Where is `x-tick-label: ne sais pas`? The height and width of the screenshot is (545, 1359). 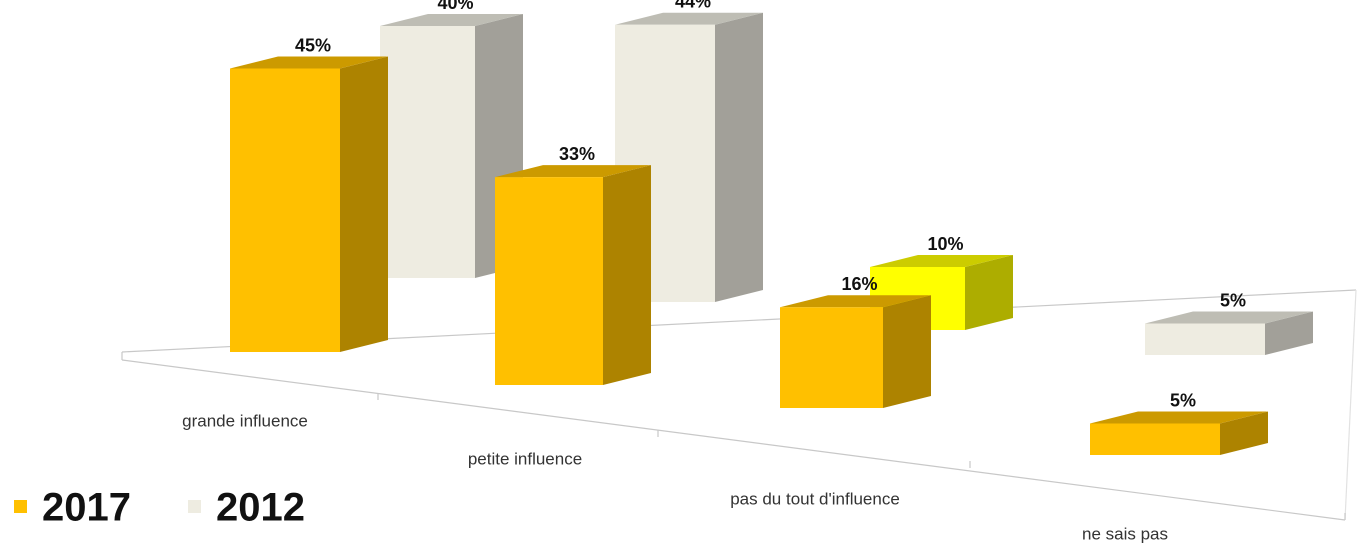
x-tick-label: ne sais pas is located at coordinates (1125, 533).